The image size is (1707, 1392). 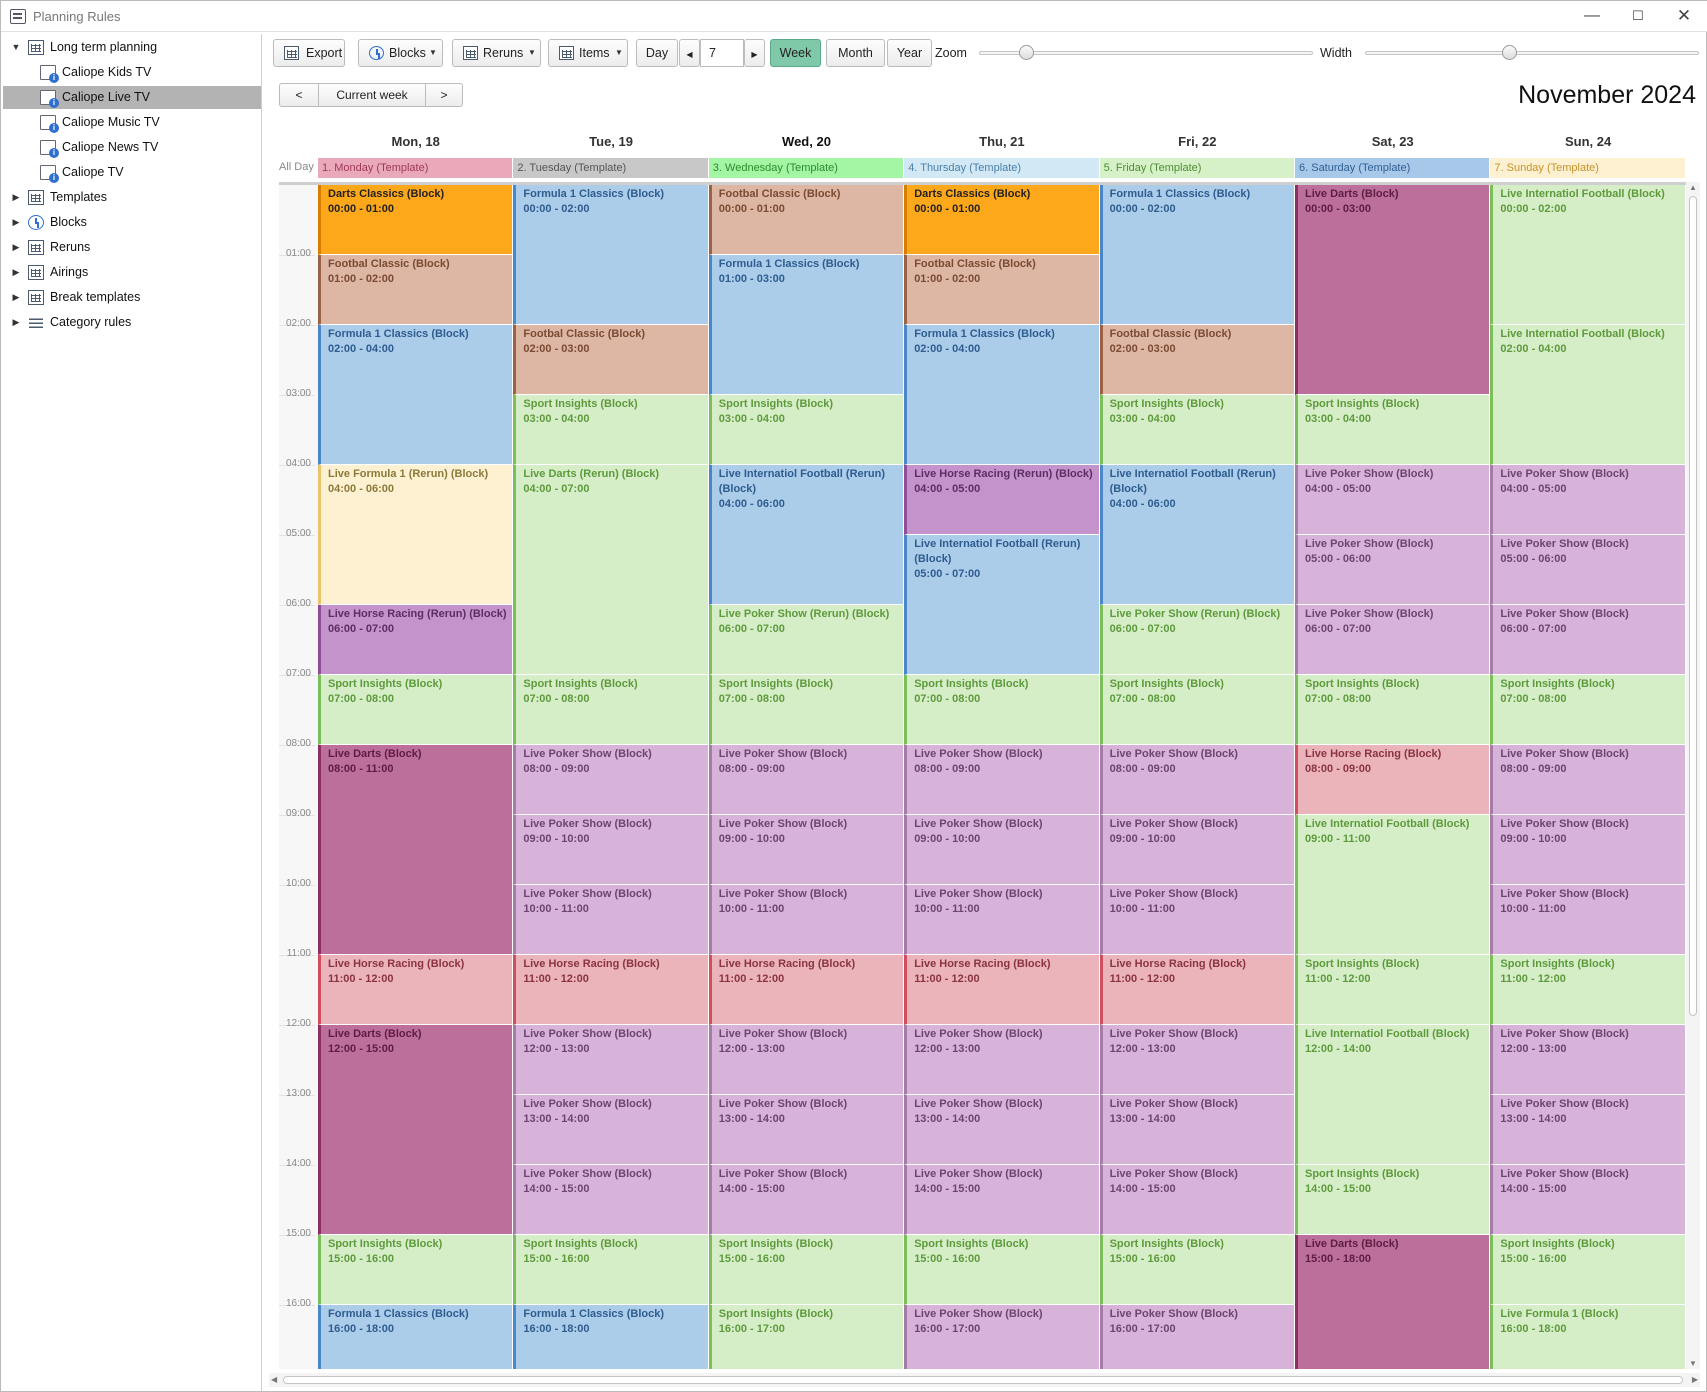 I want to click on horizontal-scrollbar: ◀ ▶, so click(x=984, y=1380).